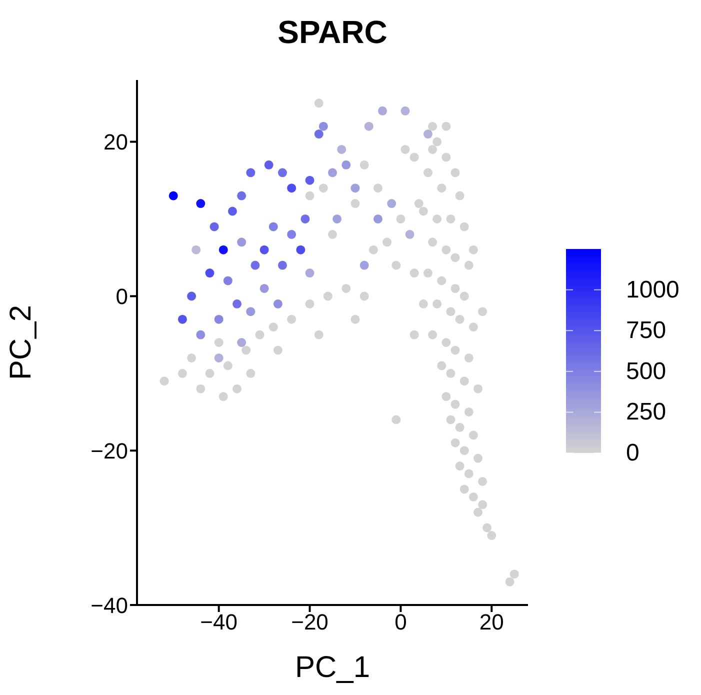 The image size is (701, 695). Describe the element at coordinates (646, 371) in the screenshot. I see `color-bar-label: 500` at that location.